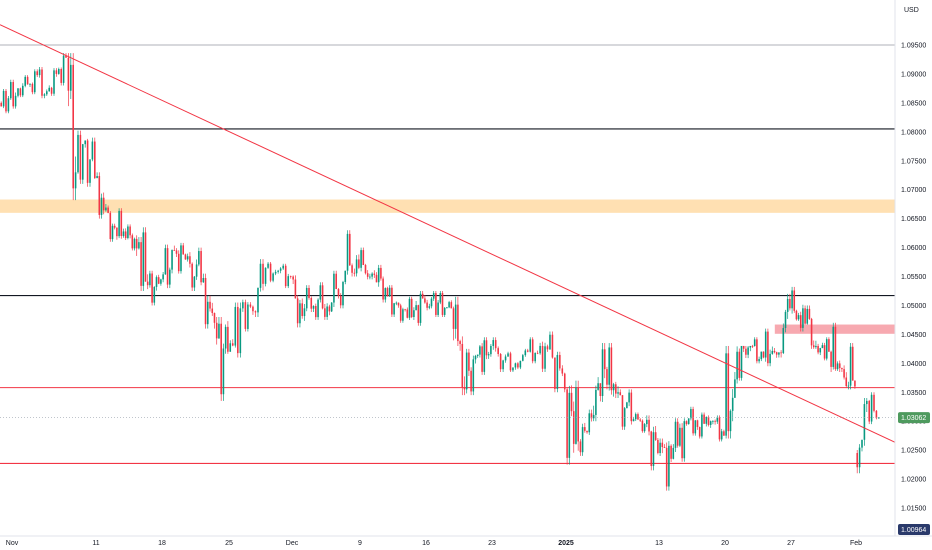 This screenshot has width=932, height=550. I want to click on time-axis: Nov 11 18 25 Dec 9 16 23 2025 13 20 27 Feb, so click(466, 541).